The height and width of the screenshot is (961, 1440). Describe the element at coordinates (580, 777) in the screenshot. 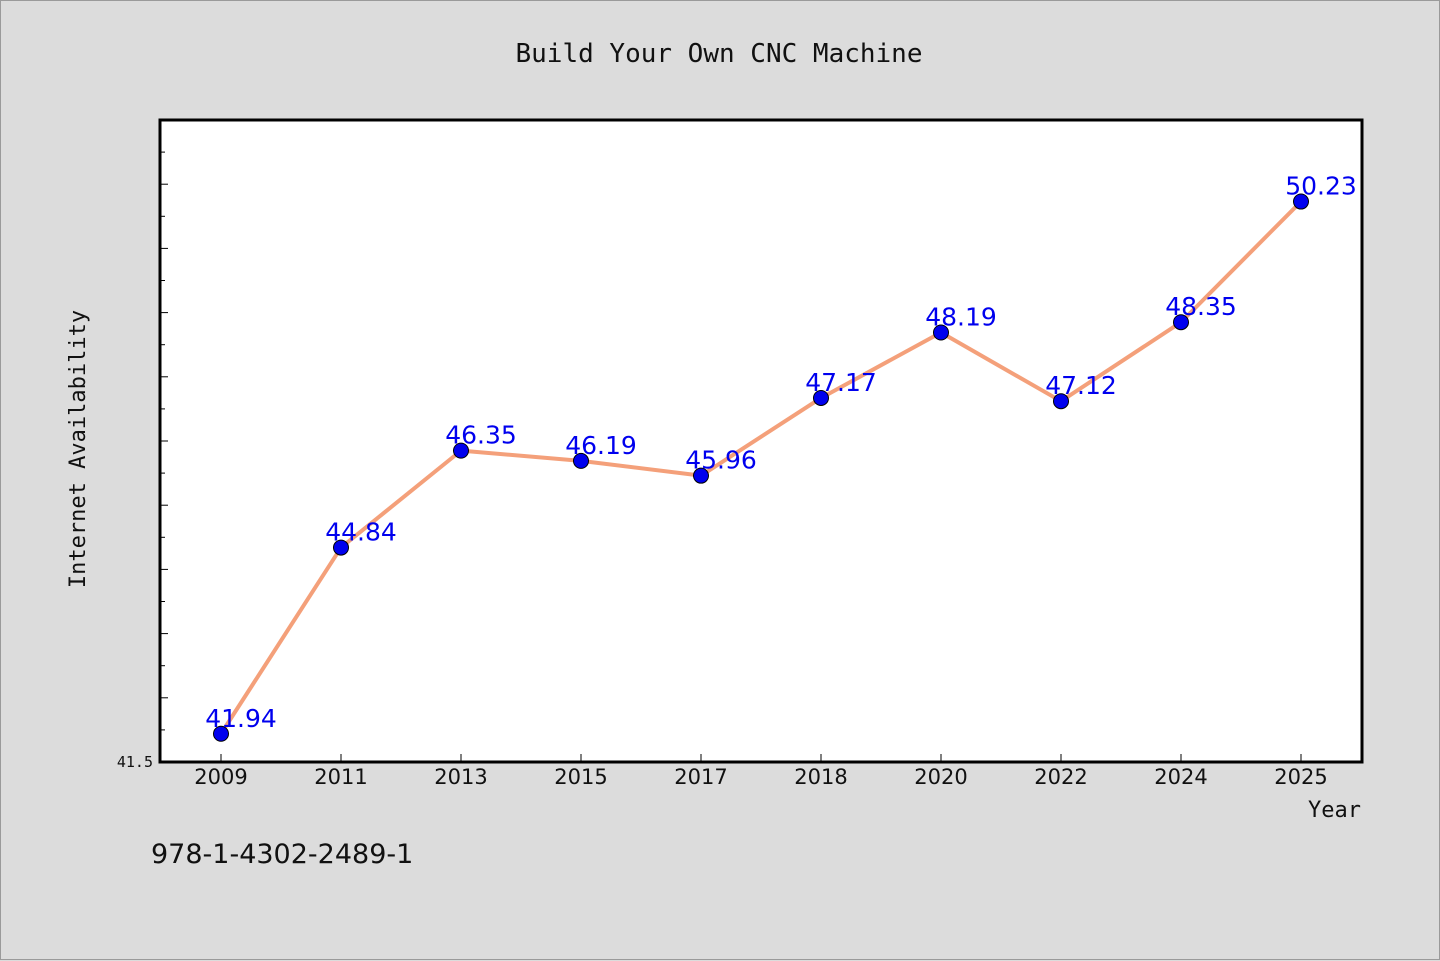

I see `x-tick-label: 2015` at that location.